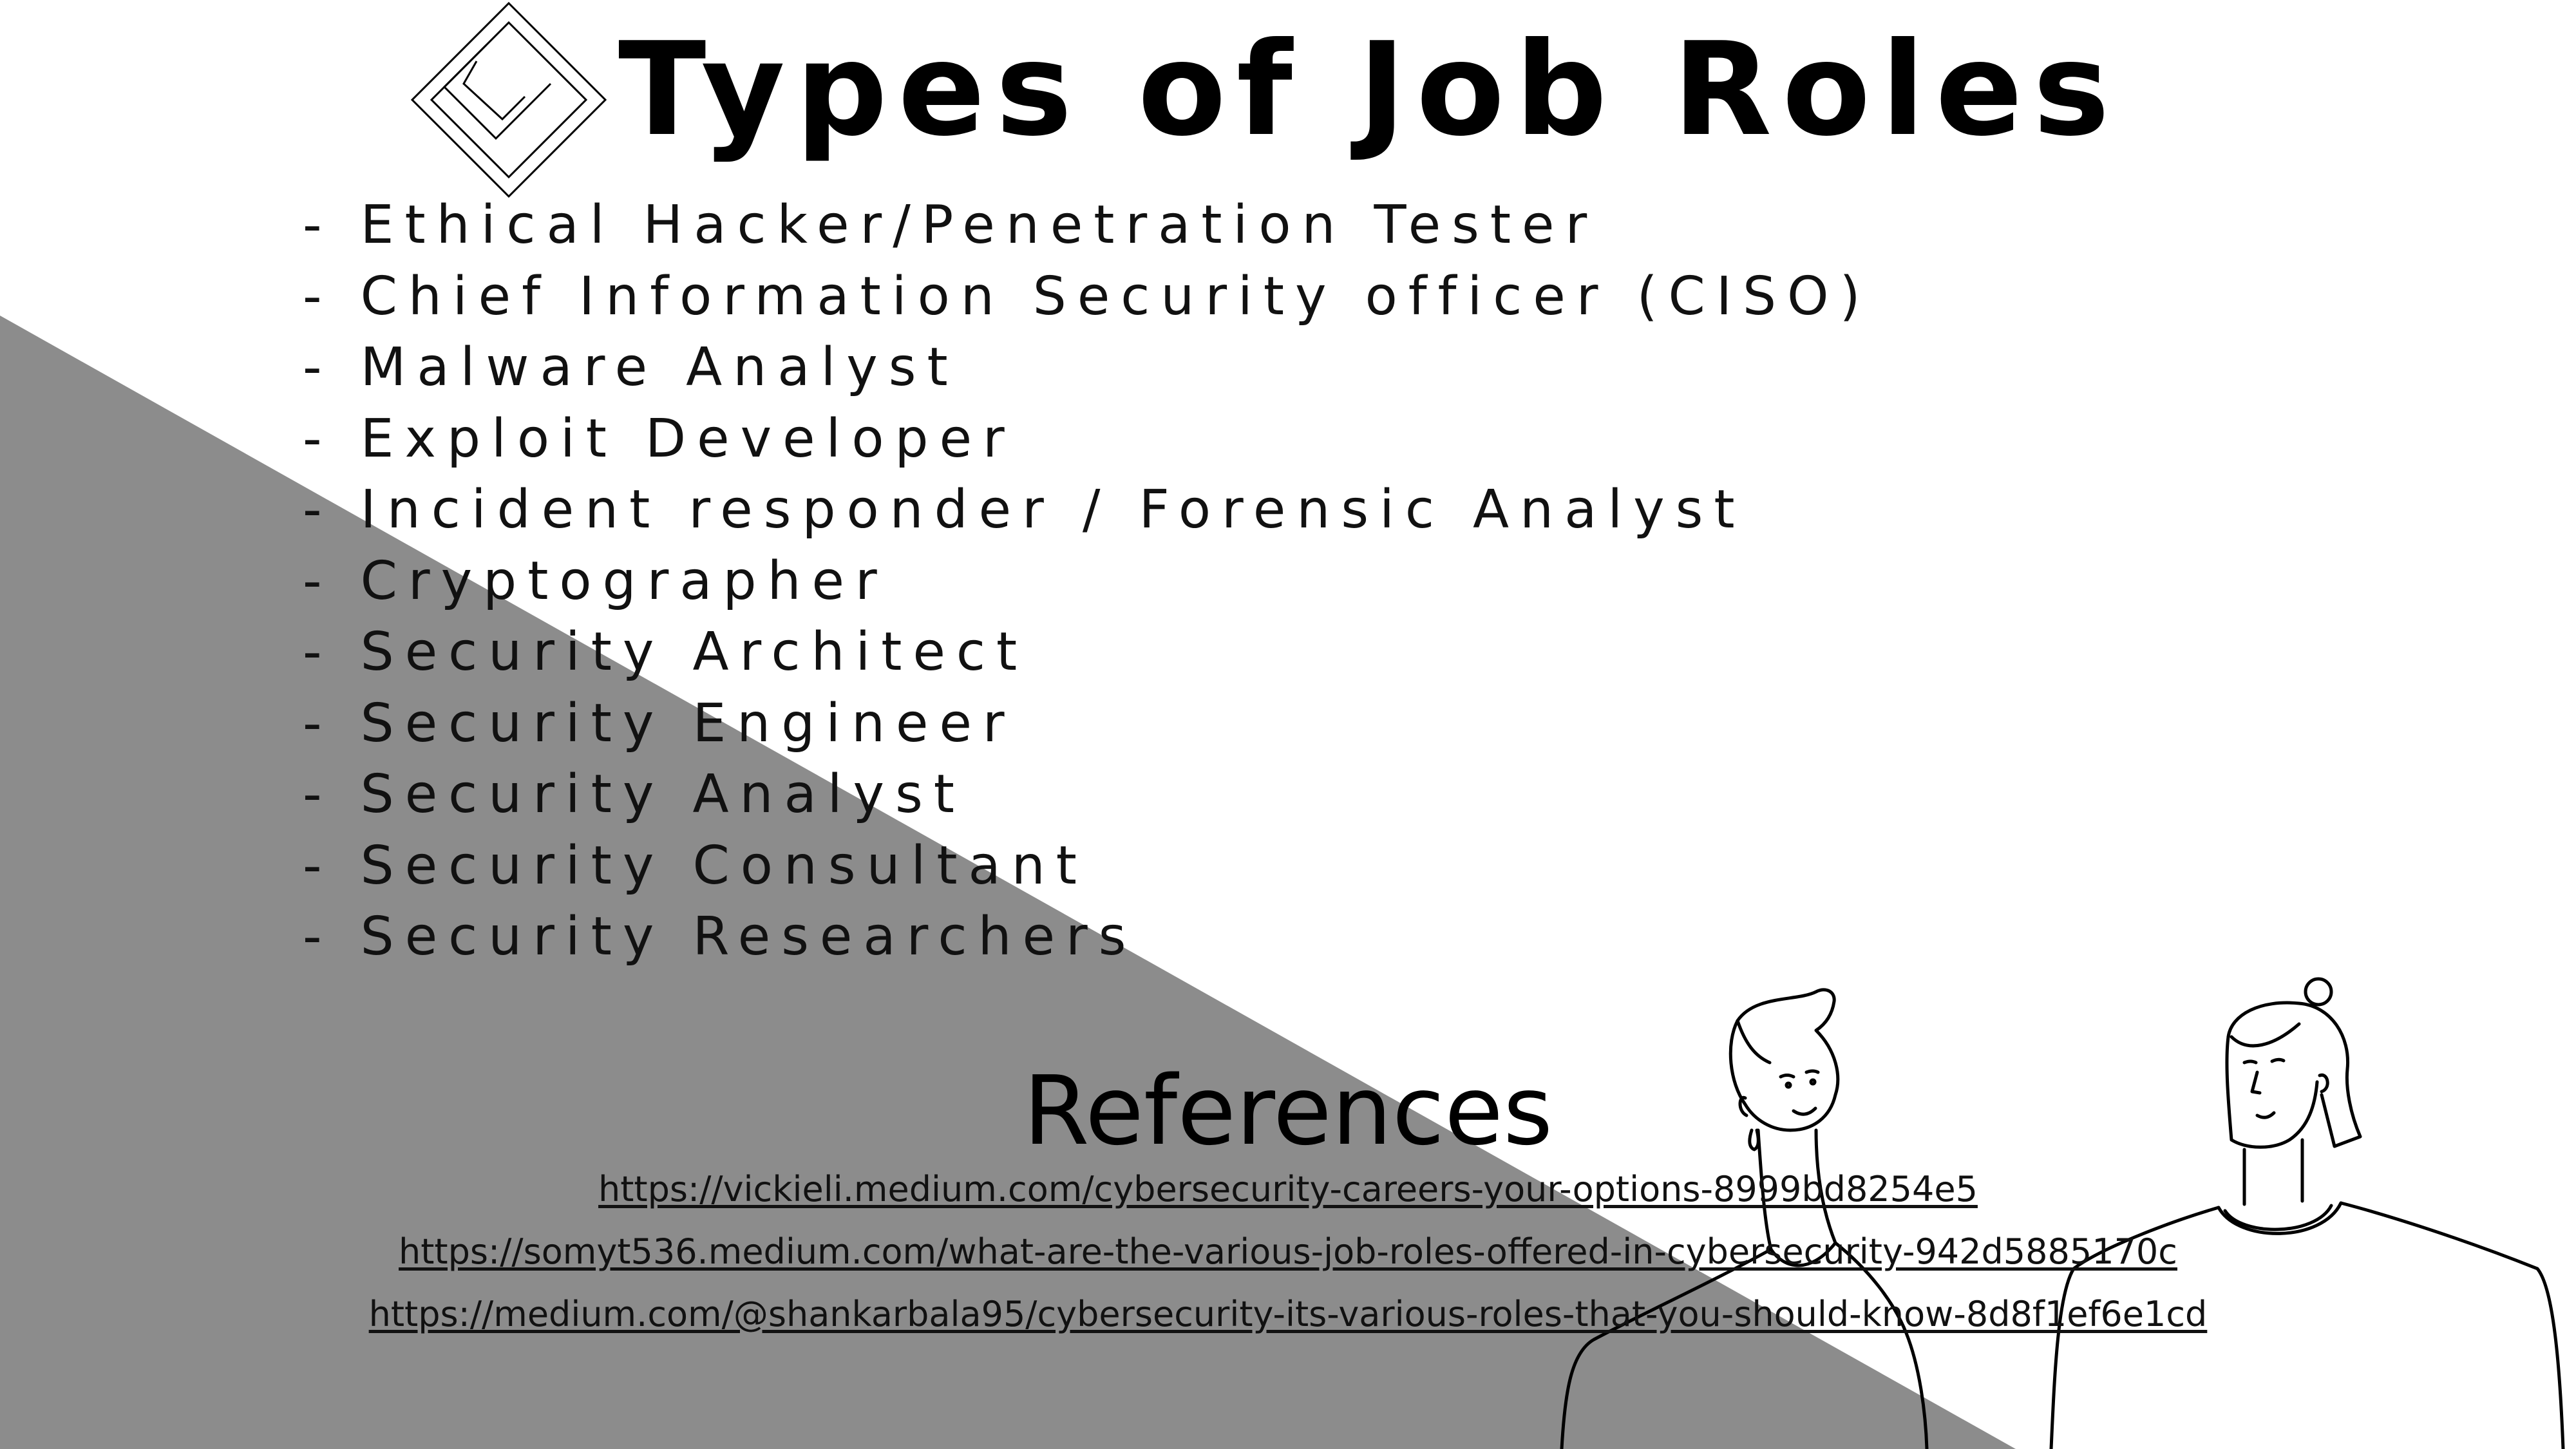  What do you see at coordinates (2294, 1074) in the screenshot?
I see `woman-head` at bounding box center [2294, 1074].